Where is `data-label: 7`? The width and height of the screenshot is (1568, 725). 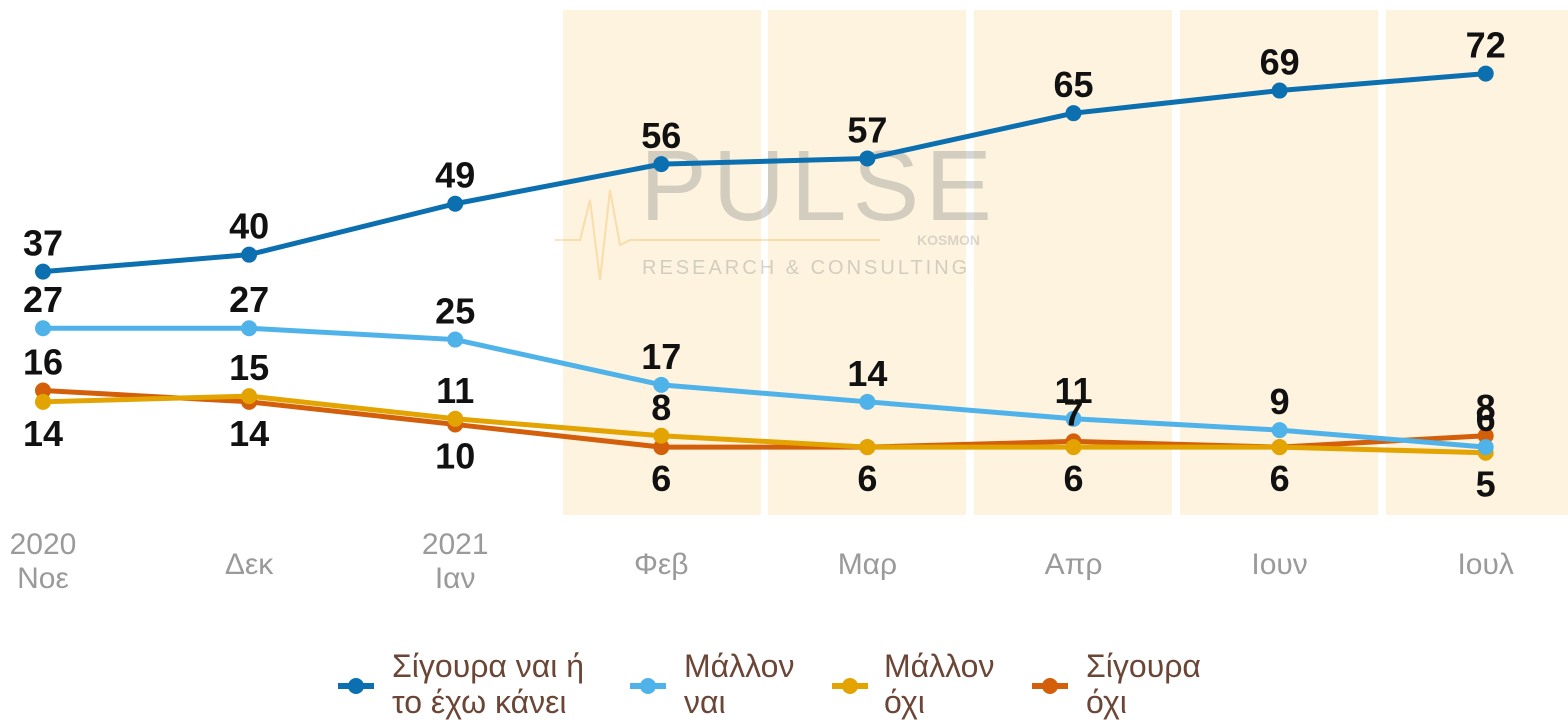 data-label: 7 is located at coordinates (1073, 412).